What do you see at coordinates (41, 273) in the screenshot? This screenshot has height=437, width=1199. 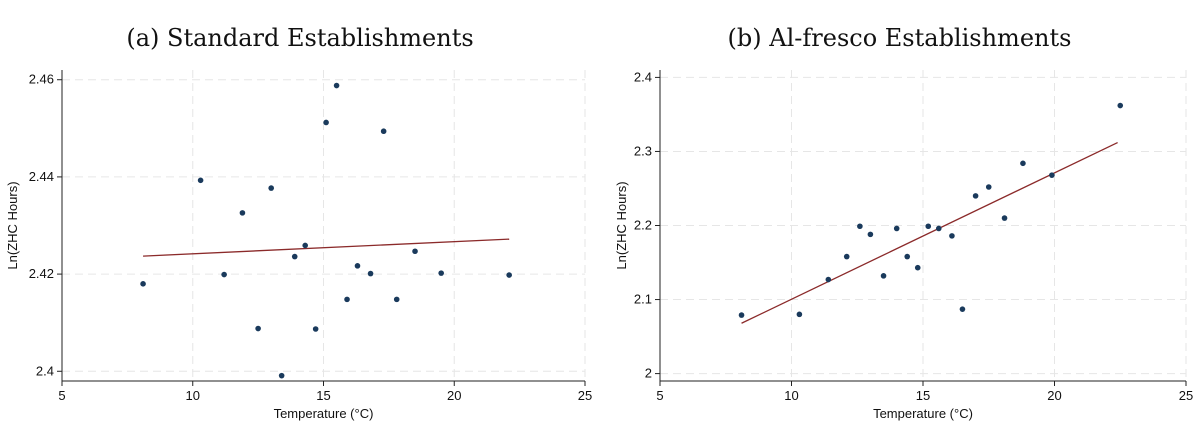 I see `y-tick-label: 2.42` at bounding box center [41, 273].